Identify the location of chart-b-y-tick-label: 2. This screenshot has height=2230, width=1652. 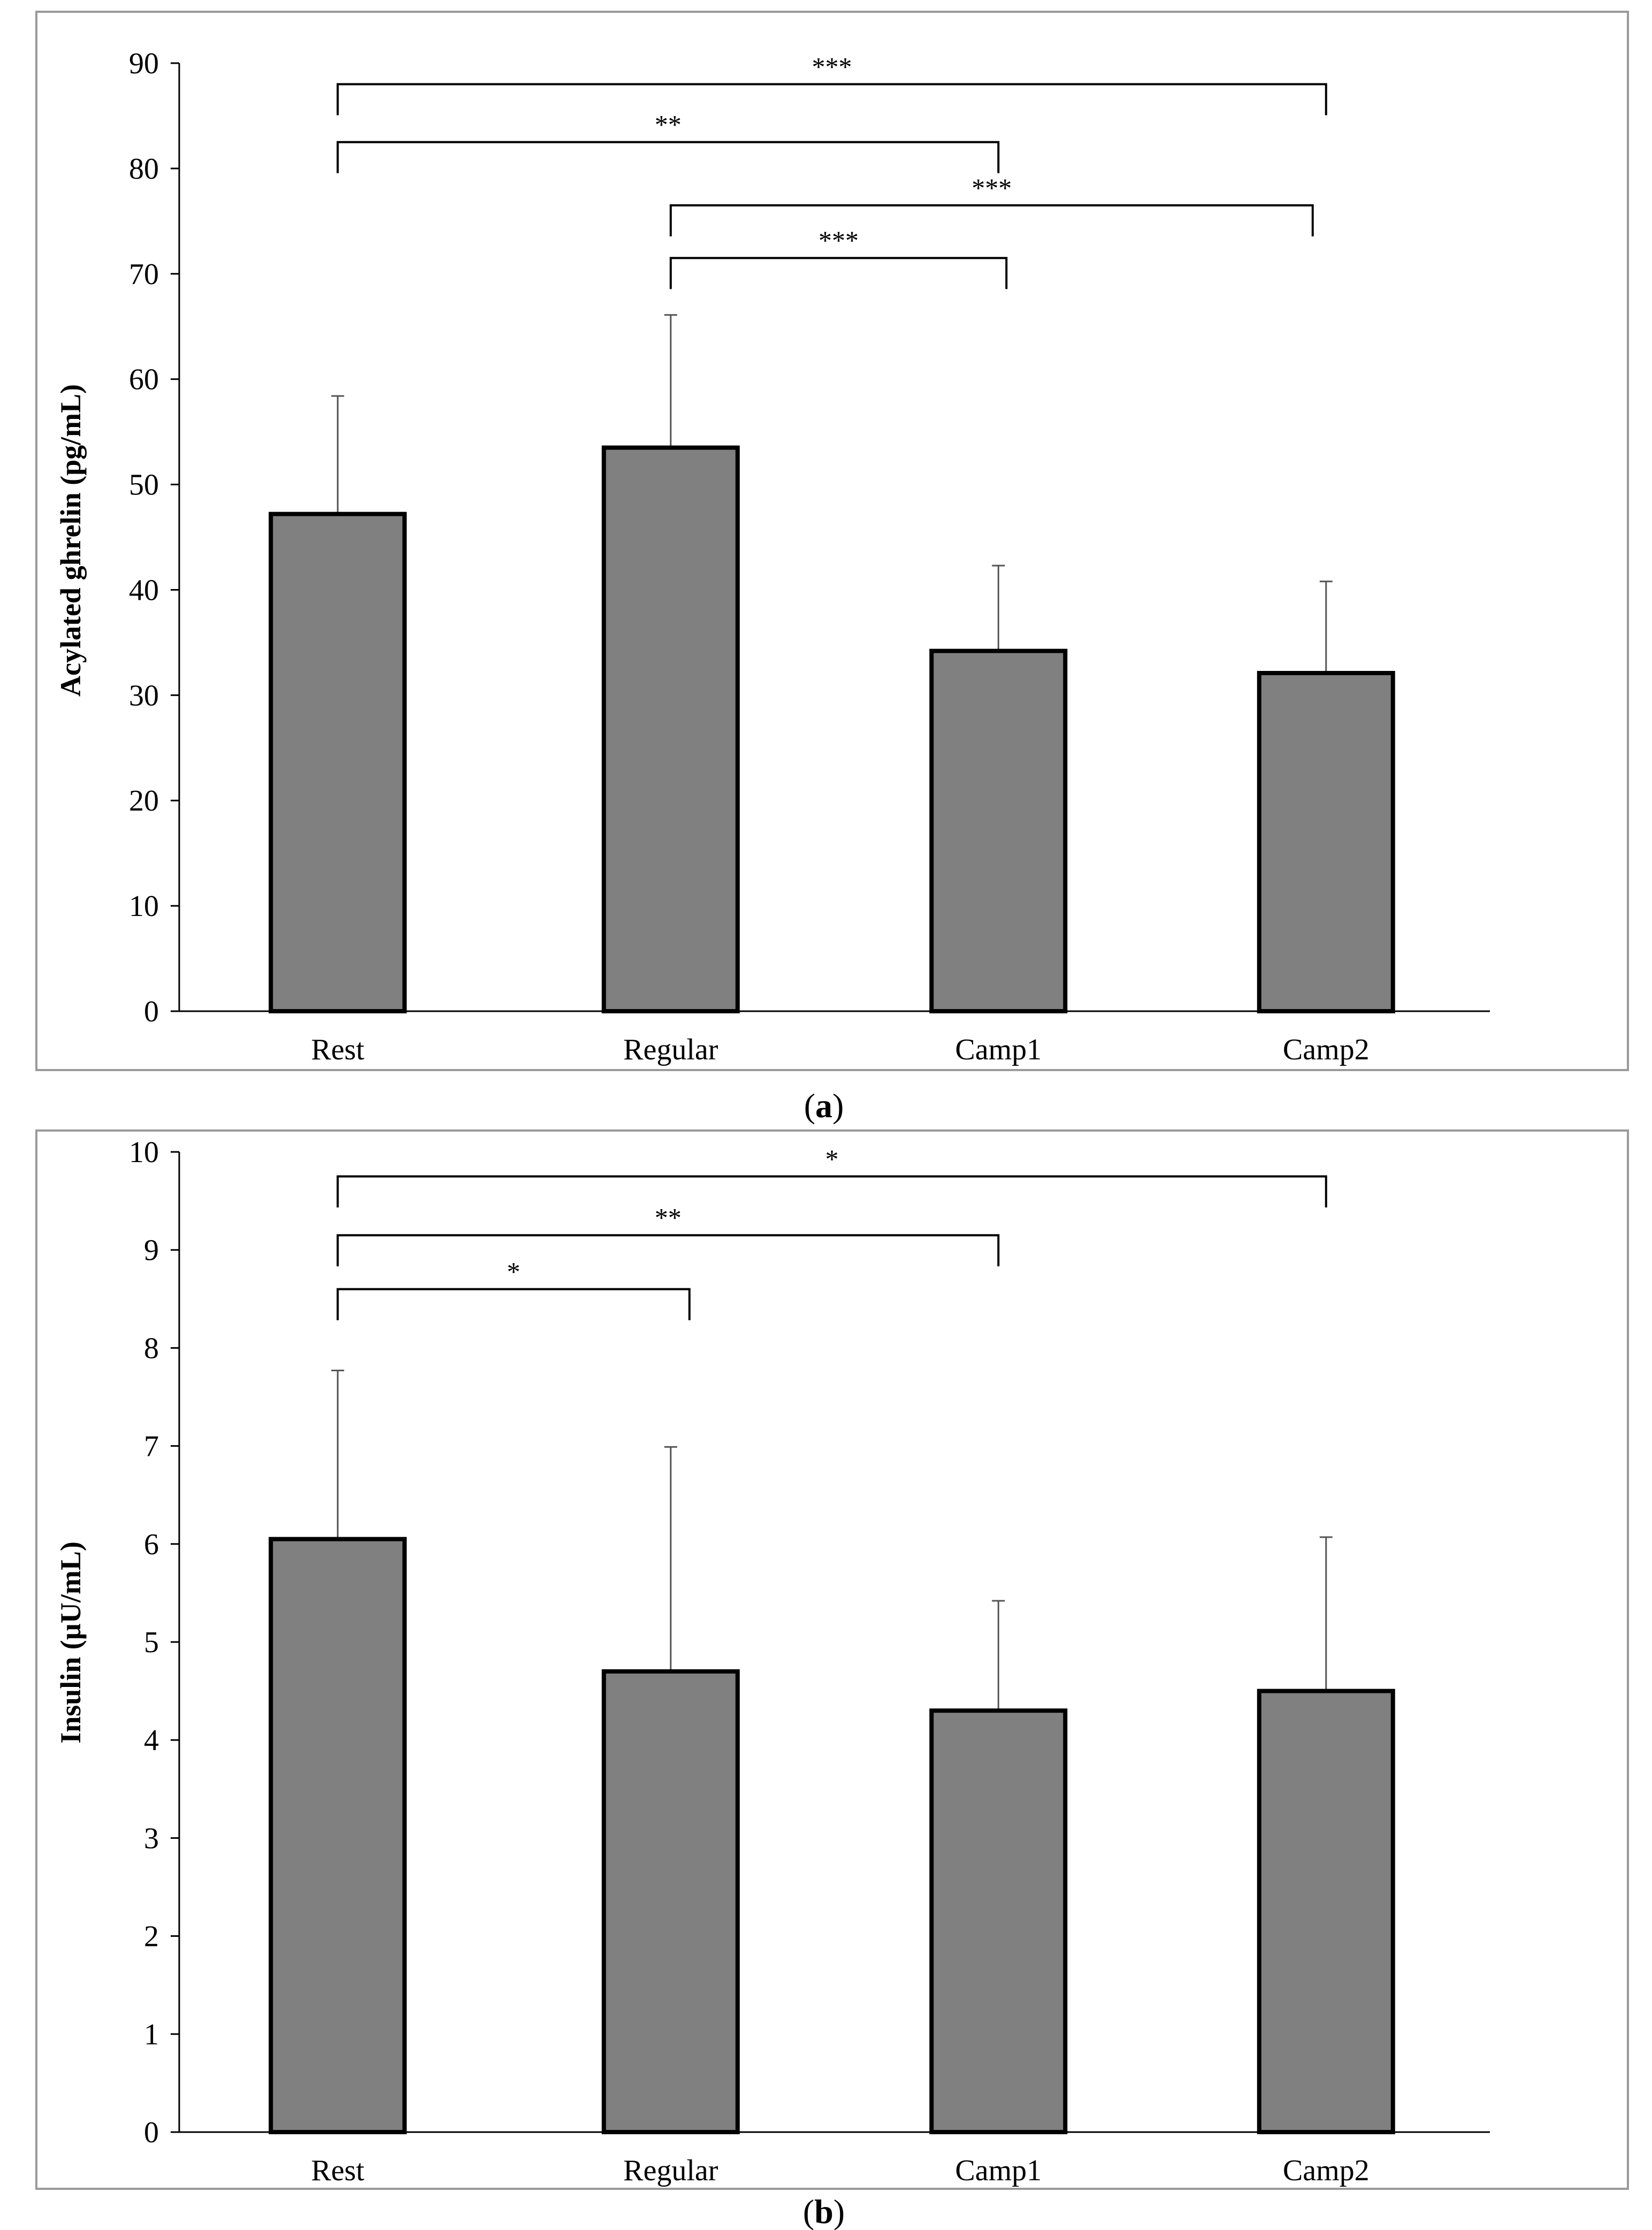
(151, 1936).